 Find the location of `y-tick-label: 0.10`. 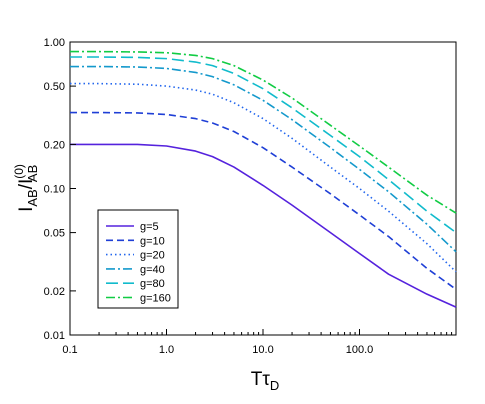

y-tick-label: 0.10 is located at coordinates (54, 190).